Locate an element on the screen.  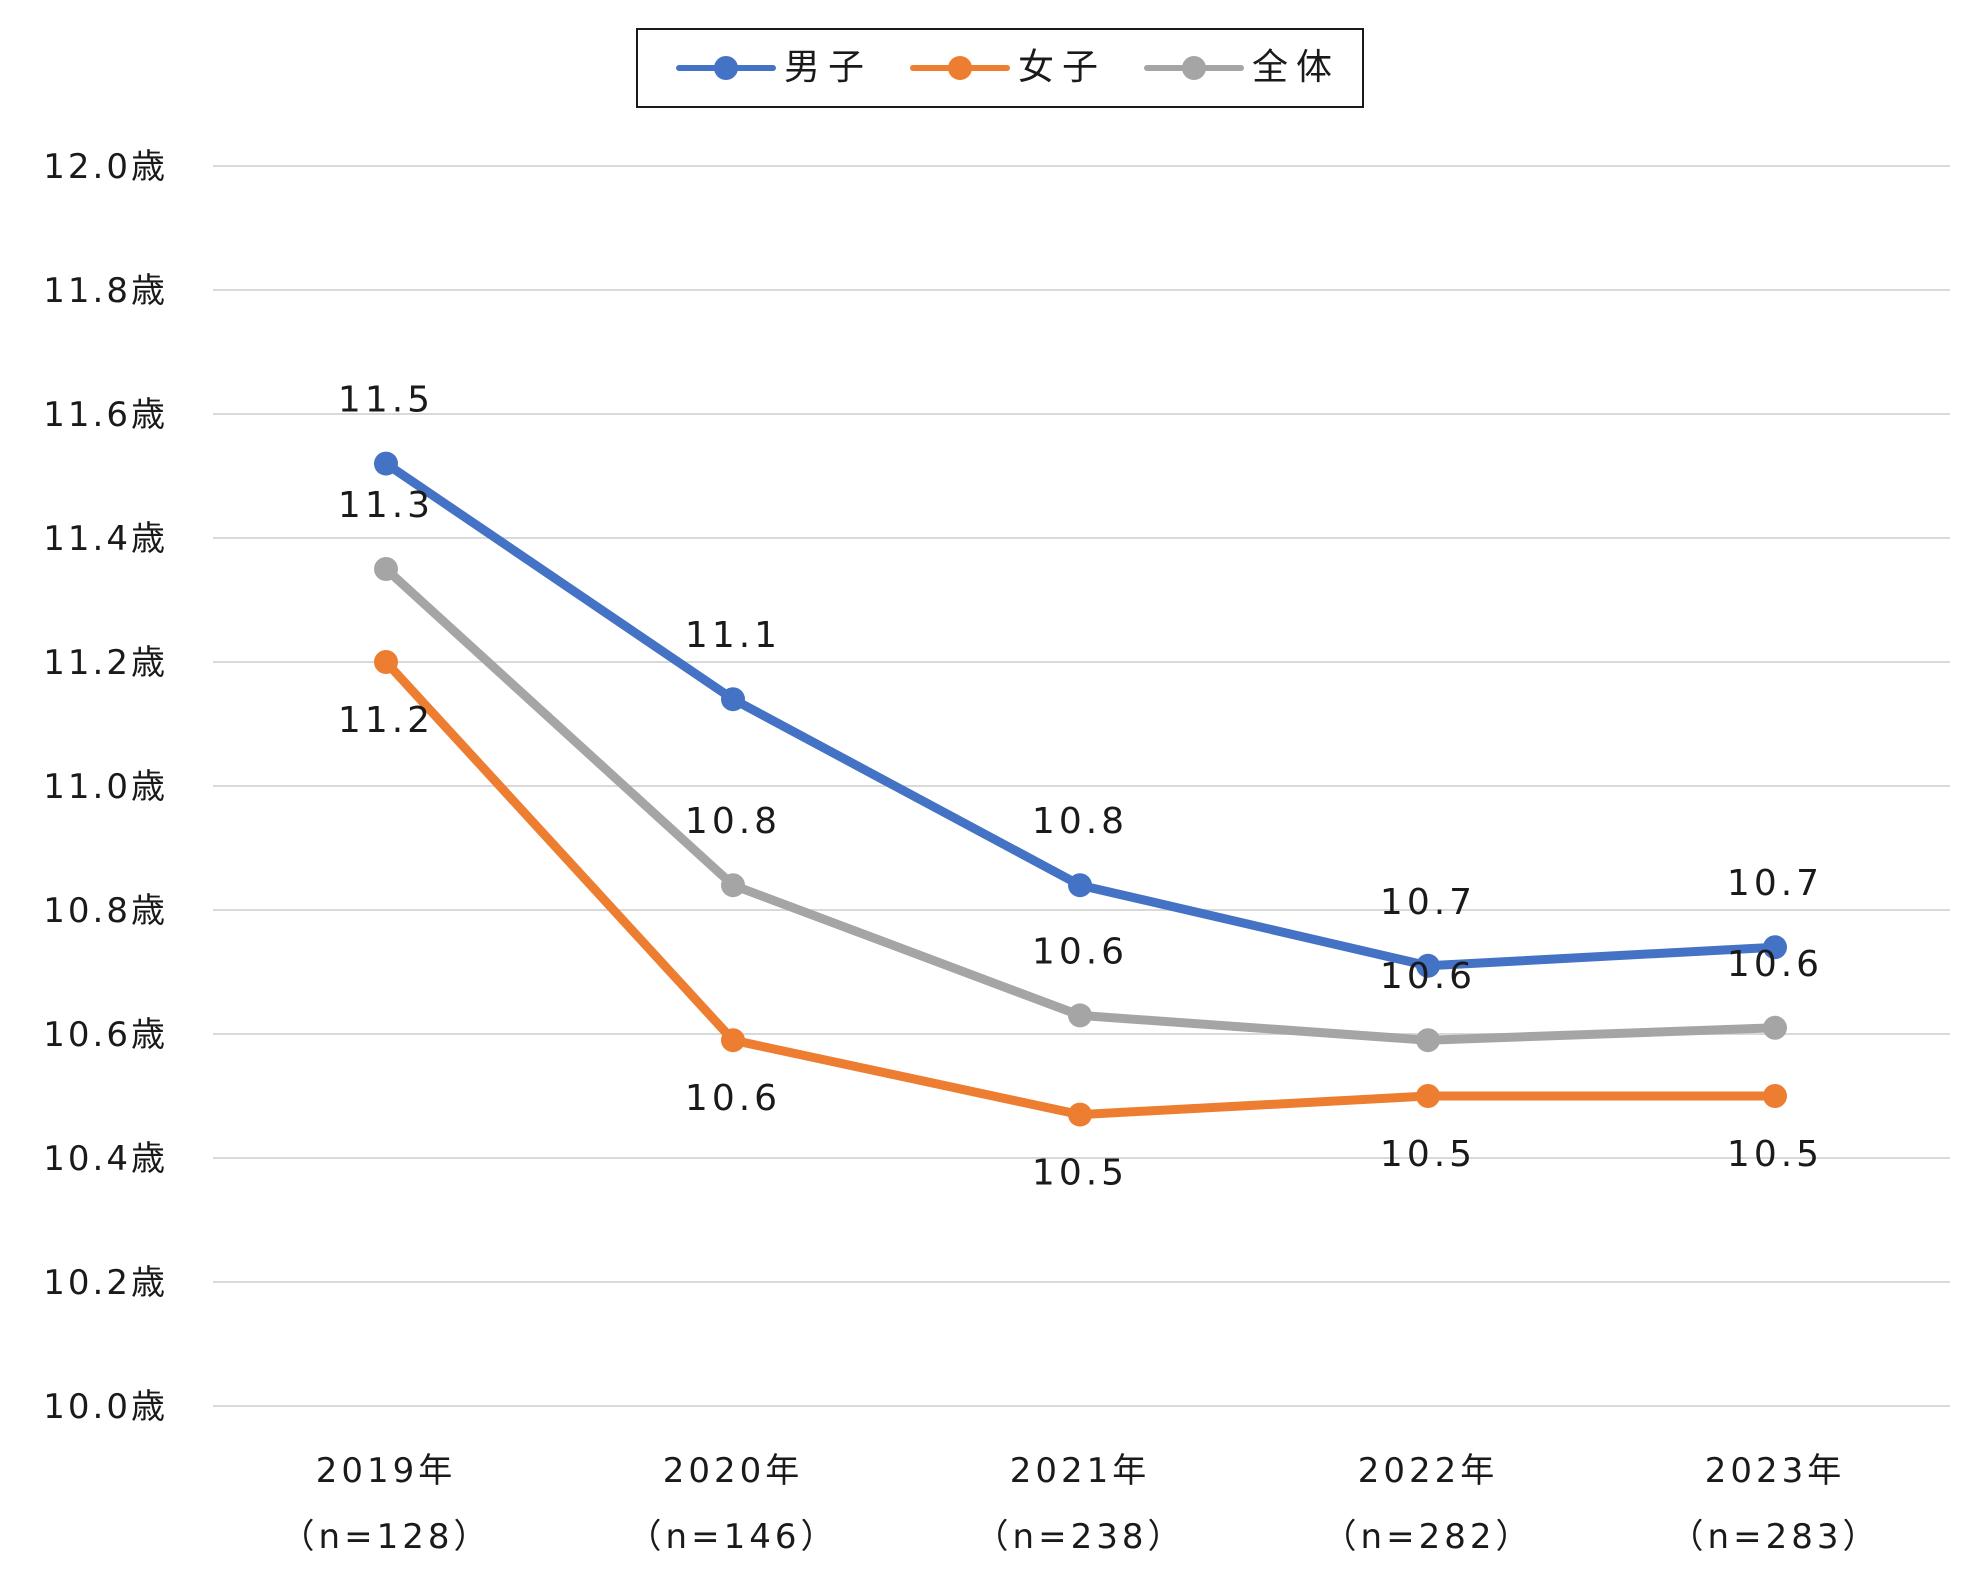
data-label: 11.3 is located at coordinates (386, 505).